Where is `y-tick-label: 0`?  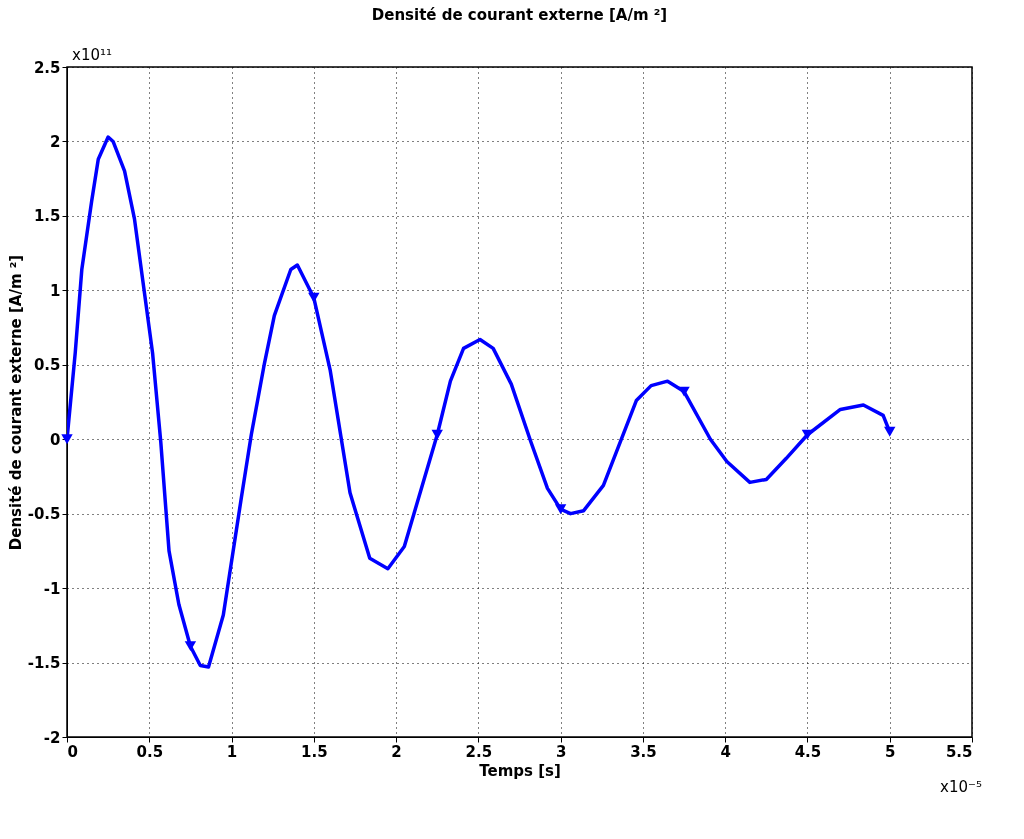 y-tick-label: 0 is located at coordinates (55, 439).